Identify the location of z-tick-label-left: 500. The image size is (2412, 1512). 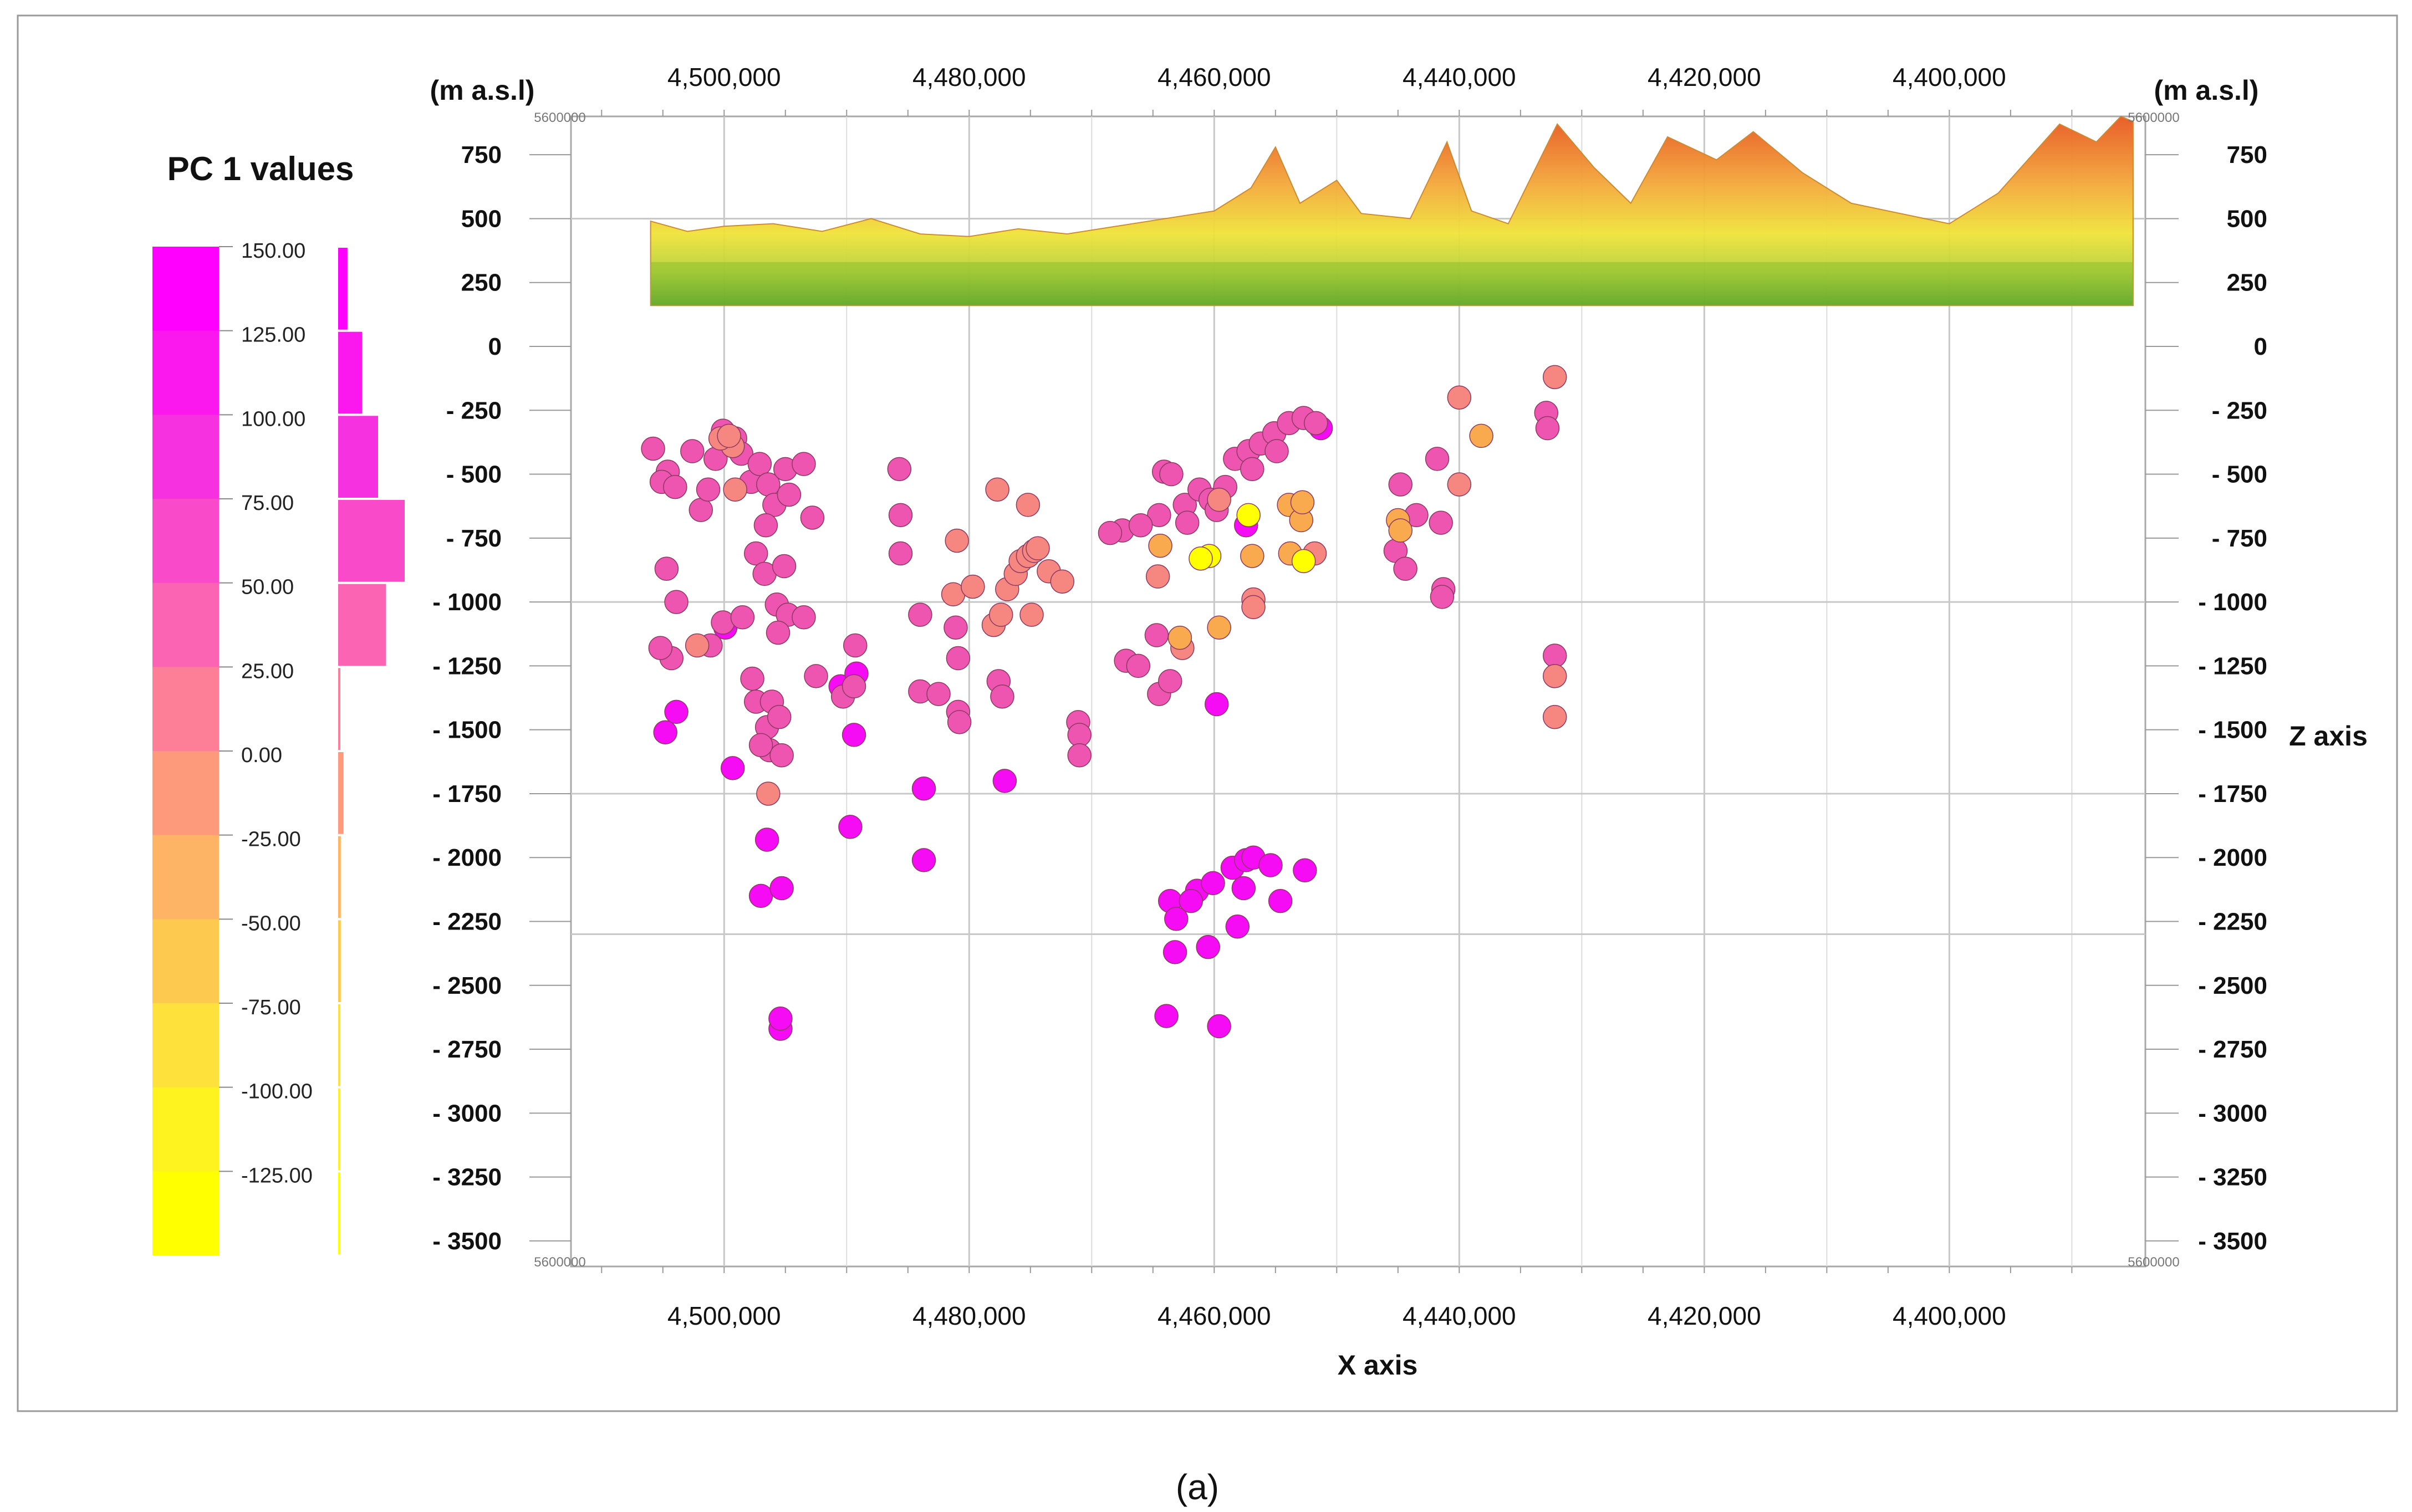
(481, 218).